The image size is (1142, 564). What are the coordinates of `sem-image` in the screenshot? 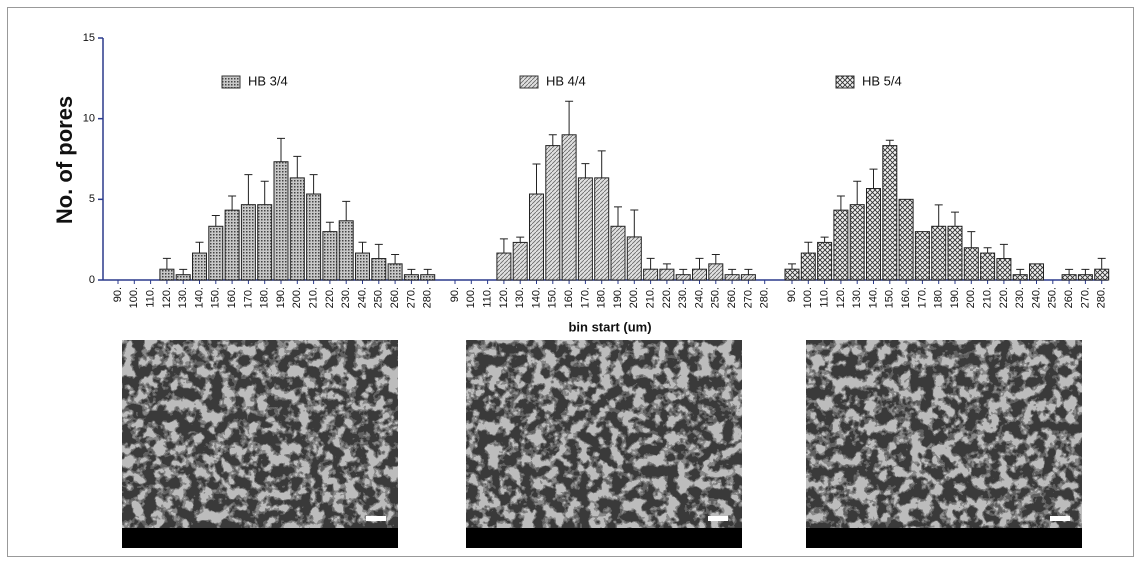 It's located at (260, 444).